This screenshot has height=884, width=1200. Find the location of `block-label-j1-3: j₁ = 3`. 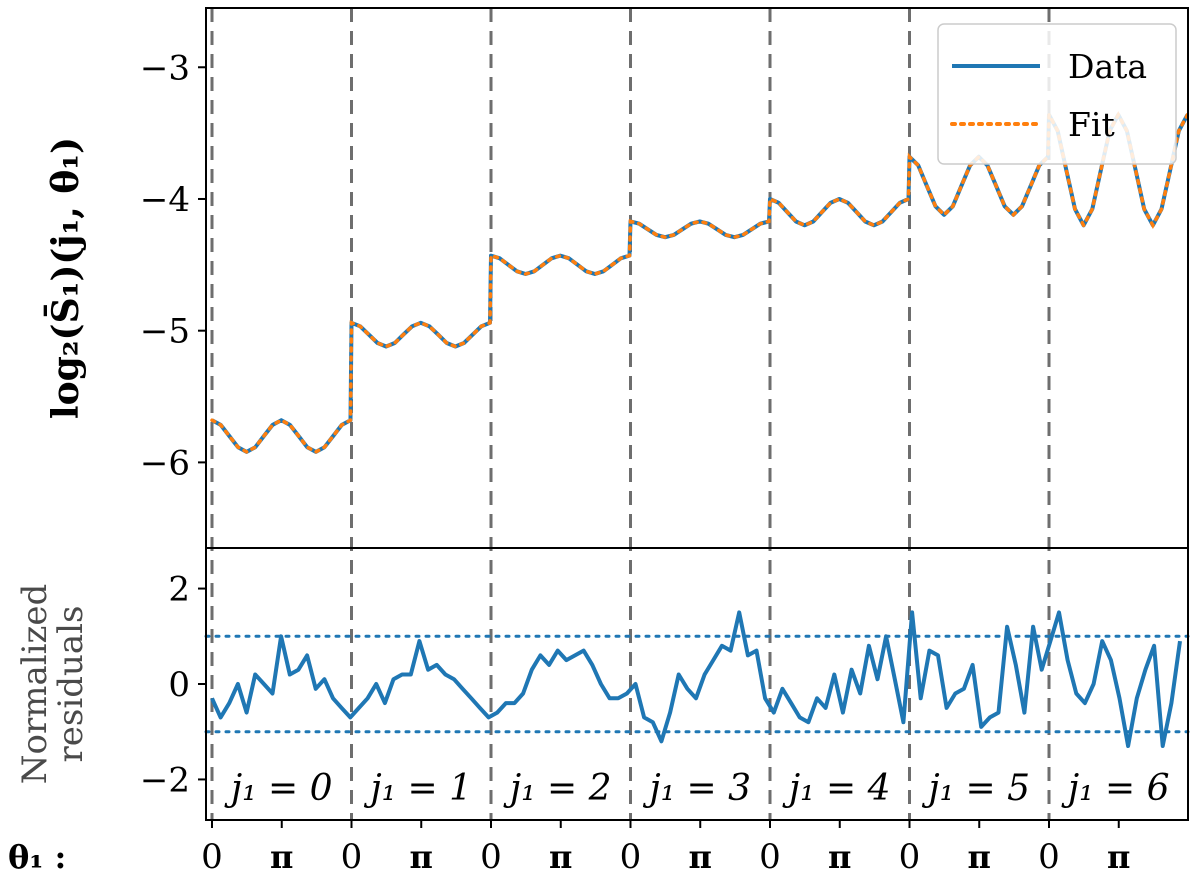

block-label-j1-3: j₁ = 3 is located at coordinates (696, 788).